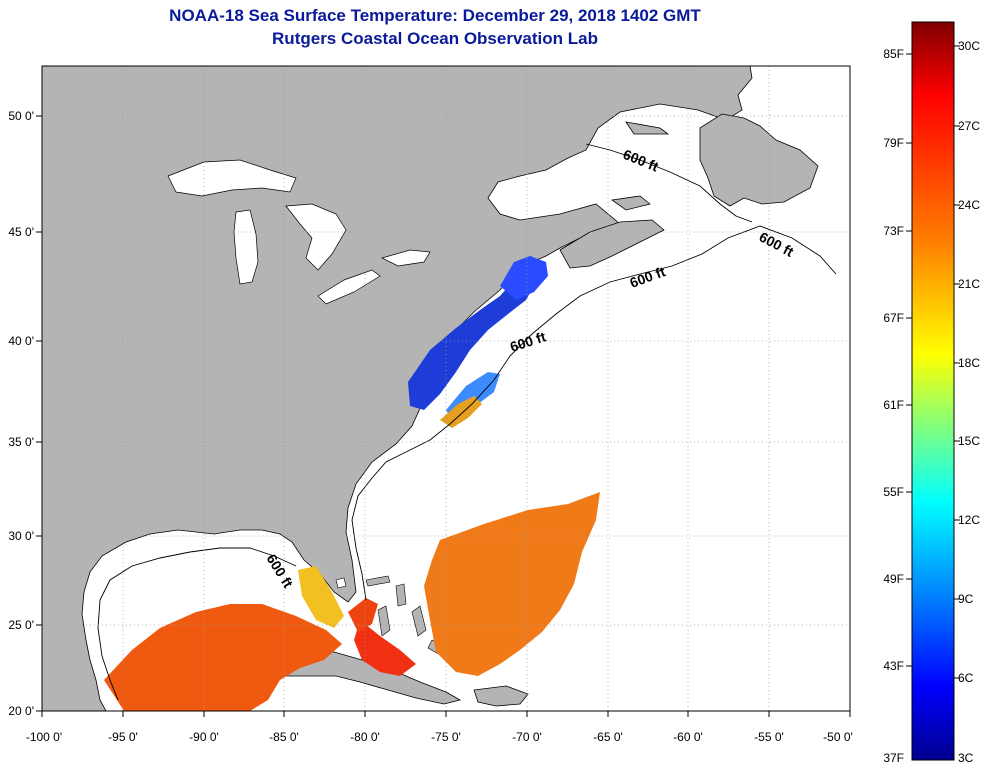 The image size is (984, 770). What do you see at coordinates (969, 205) in the screenshot?
I see `colorbar-c-label: 24C` at bounding box center [969, 205].